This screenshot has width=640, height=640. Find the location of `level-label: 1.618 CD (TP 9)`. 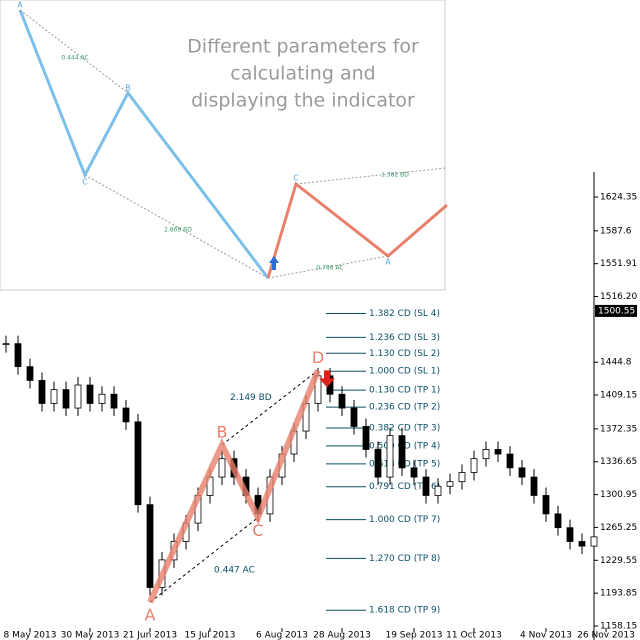

level-label: 1.618 CD (TP 9) is located at coordinates (404, 611).